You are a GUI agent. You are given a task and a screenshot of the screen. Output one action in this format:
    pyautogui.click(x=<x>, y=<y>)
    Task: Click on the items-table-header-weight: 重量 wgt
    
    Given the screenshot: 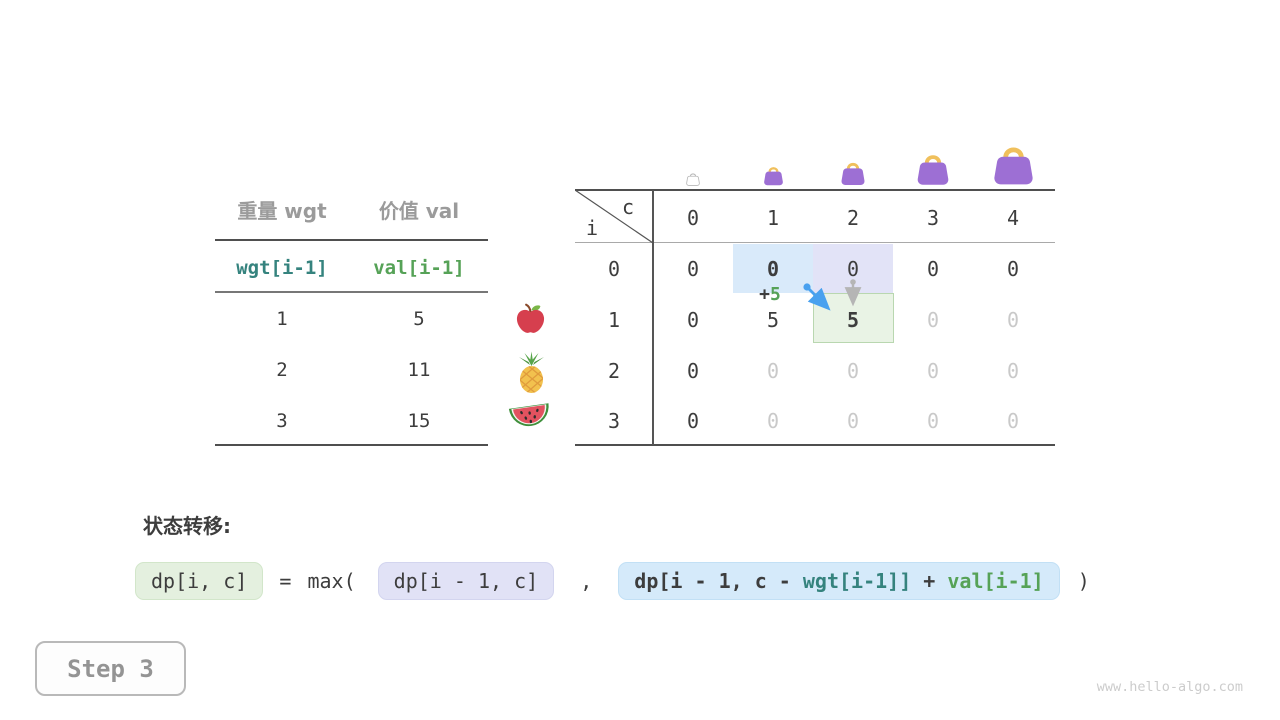 What is the action you would take?
    pyautogui.click(x=282, y=211)
    